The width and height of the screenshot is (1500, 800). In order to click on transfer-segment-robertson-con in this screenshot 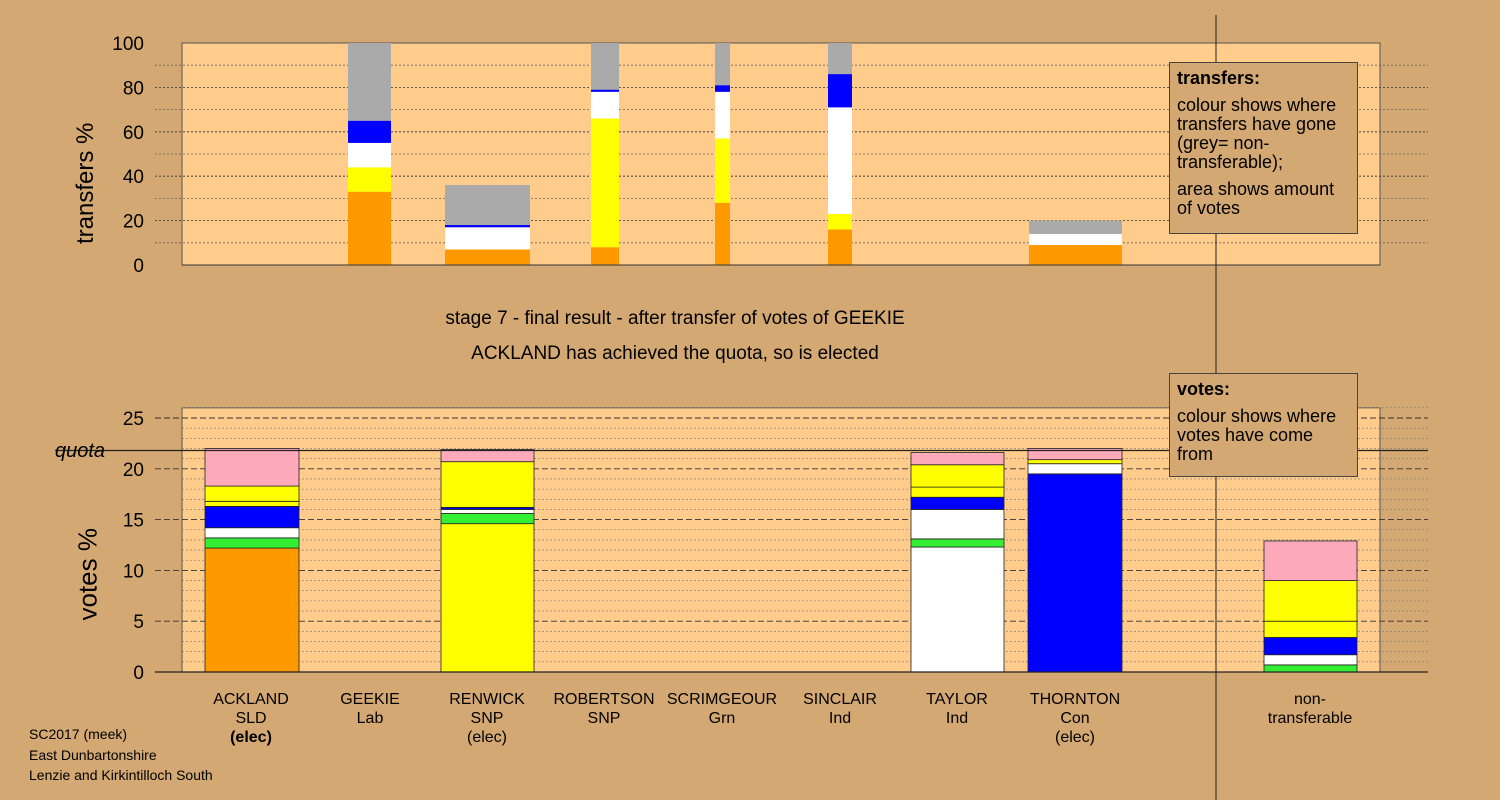, I will do `click(605, 90)`.